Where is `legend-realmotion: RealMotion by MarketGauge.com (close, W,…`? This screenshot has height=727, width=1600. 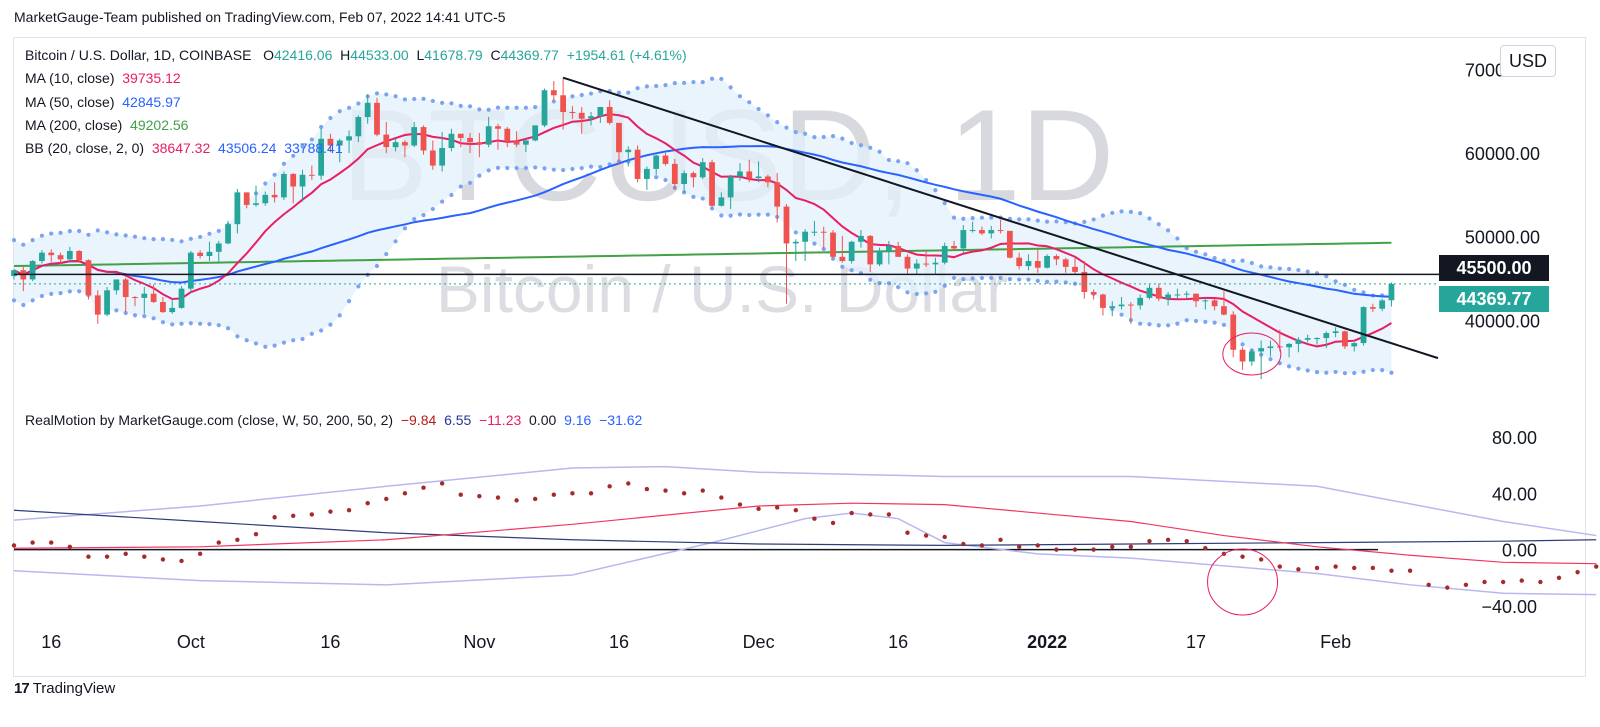 legend-realmotion: RealMotion by MarketGauge.com (close, W,… is located at coordinates (333, 420).